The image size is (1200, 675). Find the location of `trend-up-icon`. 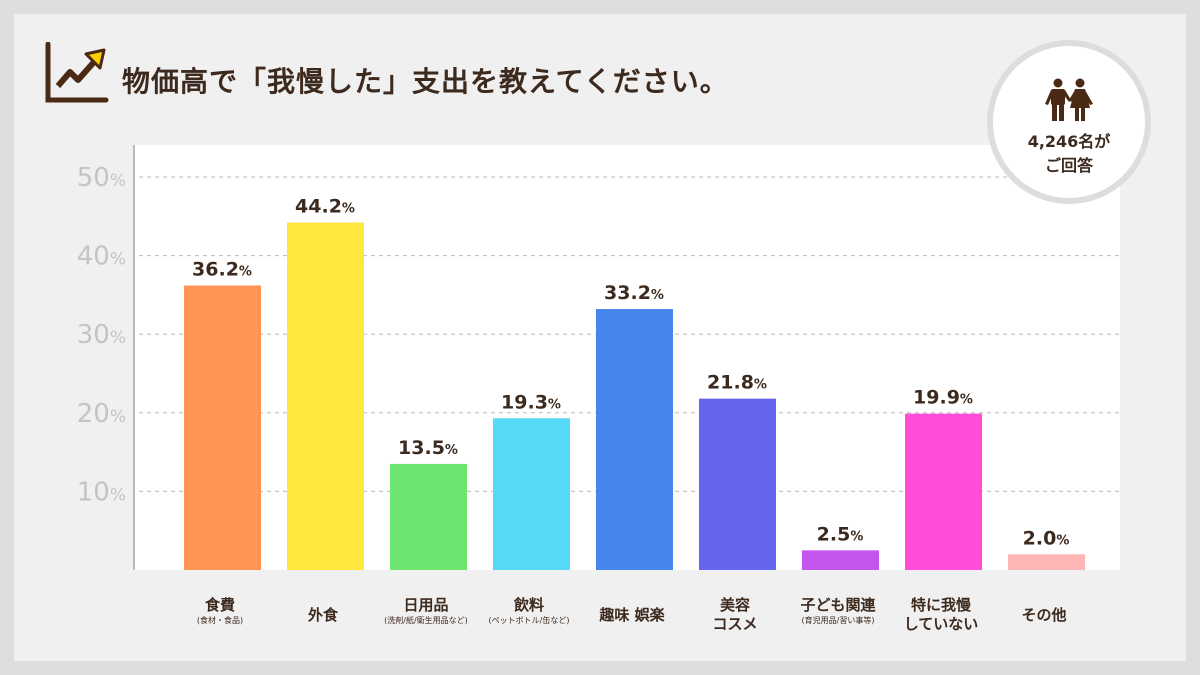

trend-up-icon is located at coordinates (77, 72).